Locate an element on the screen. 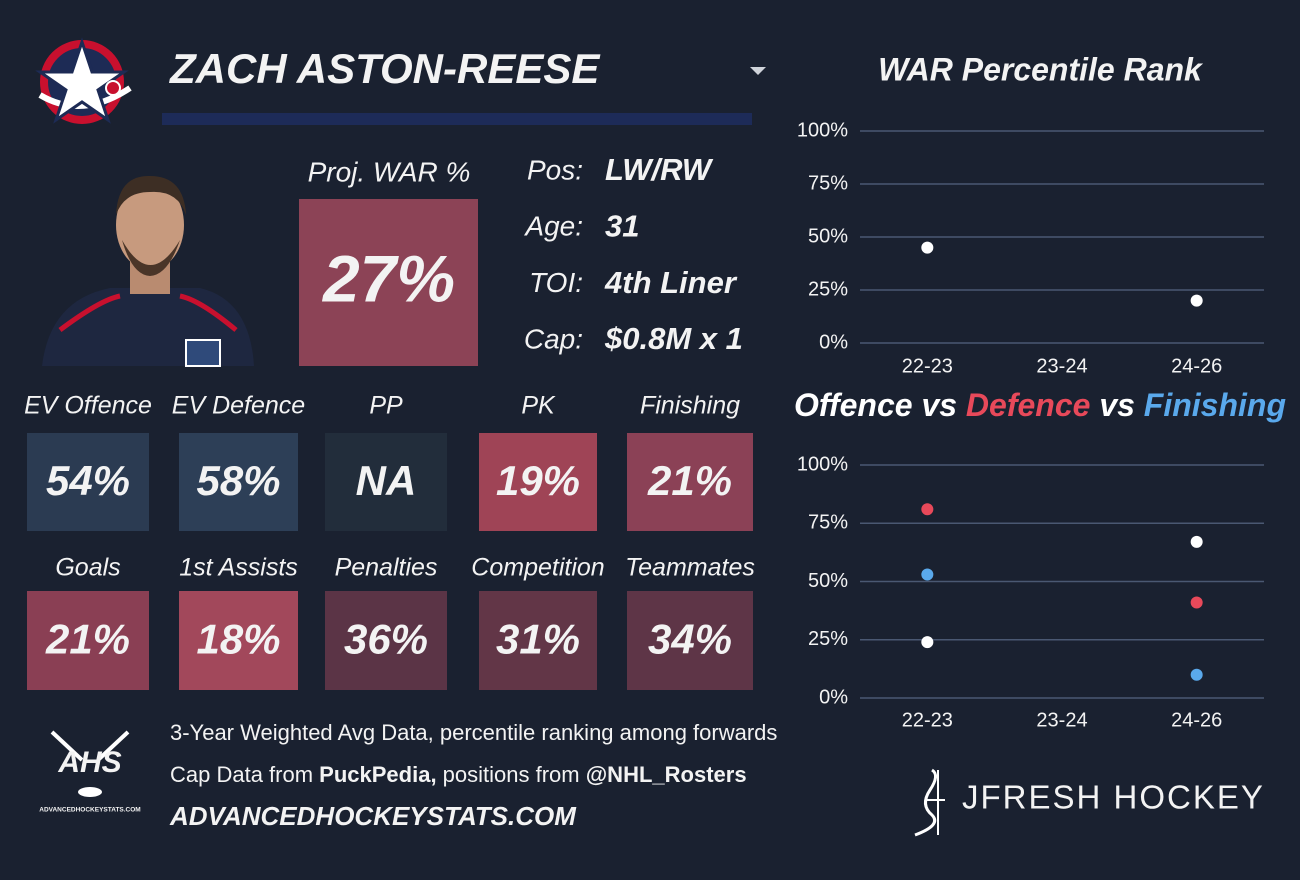 The width and height of the screenshot is (1300, 880). info-label: Pos: is located at coordinates (555, 169).